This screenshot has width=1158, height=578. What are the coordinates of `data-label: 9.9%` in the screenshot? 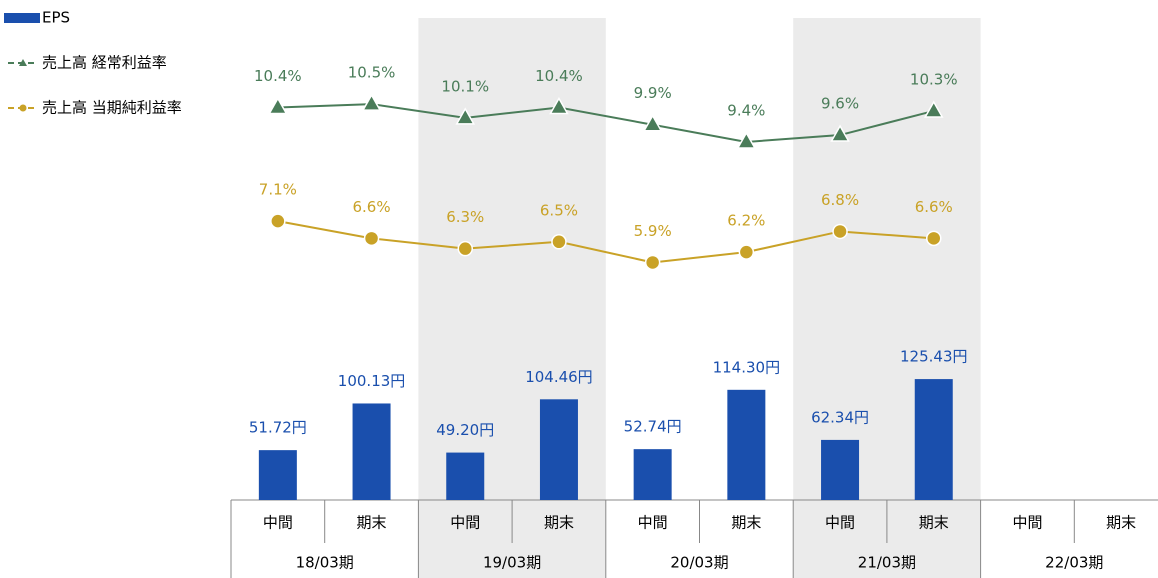 It's located at (653, 93).